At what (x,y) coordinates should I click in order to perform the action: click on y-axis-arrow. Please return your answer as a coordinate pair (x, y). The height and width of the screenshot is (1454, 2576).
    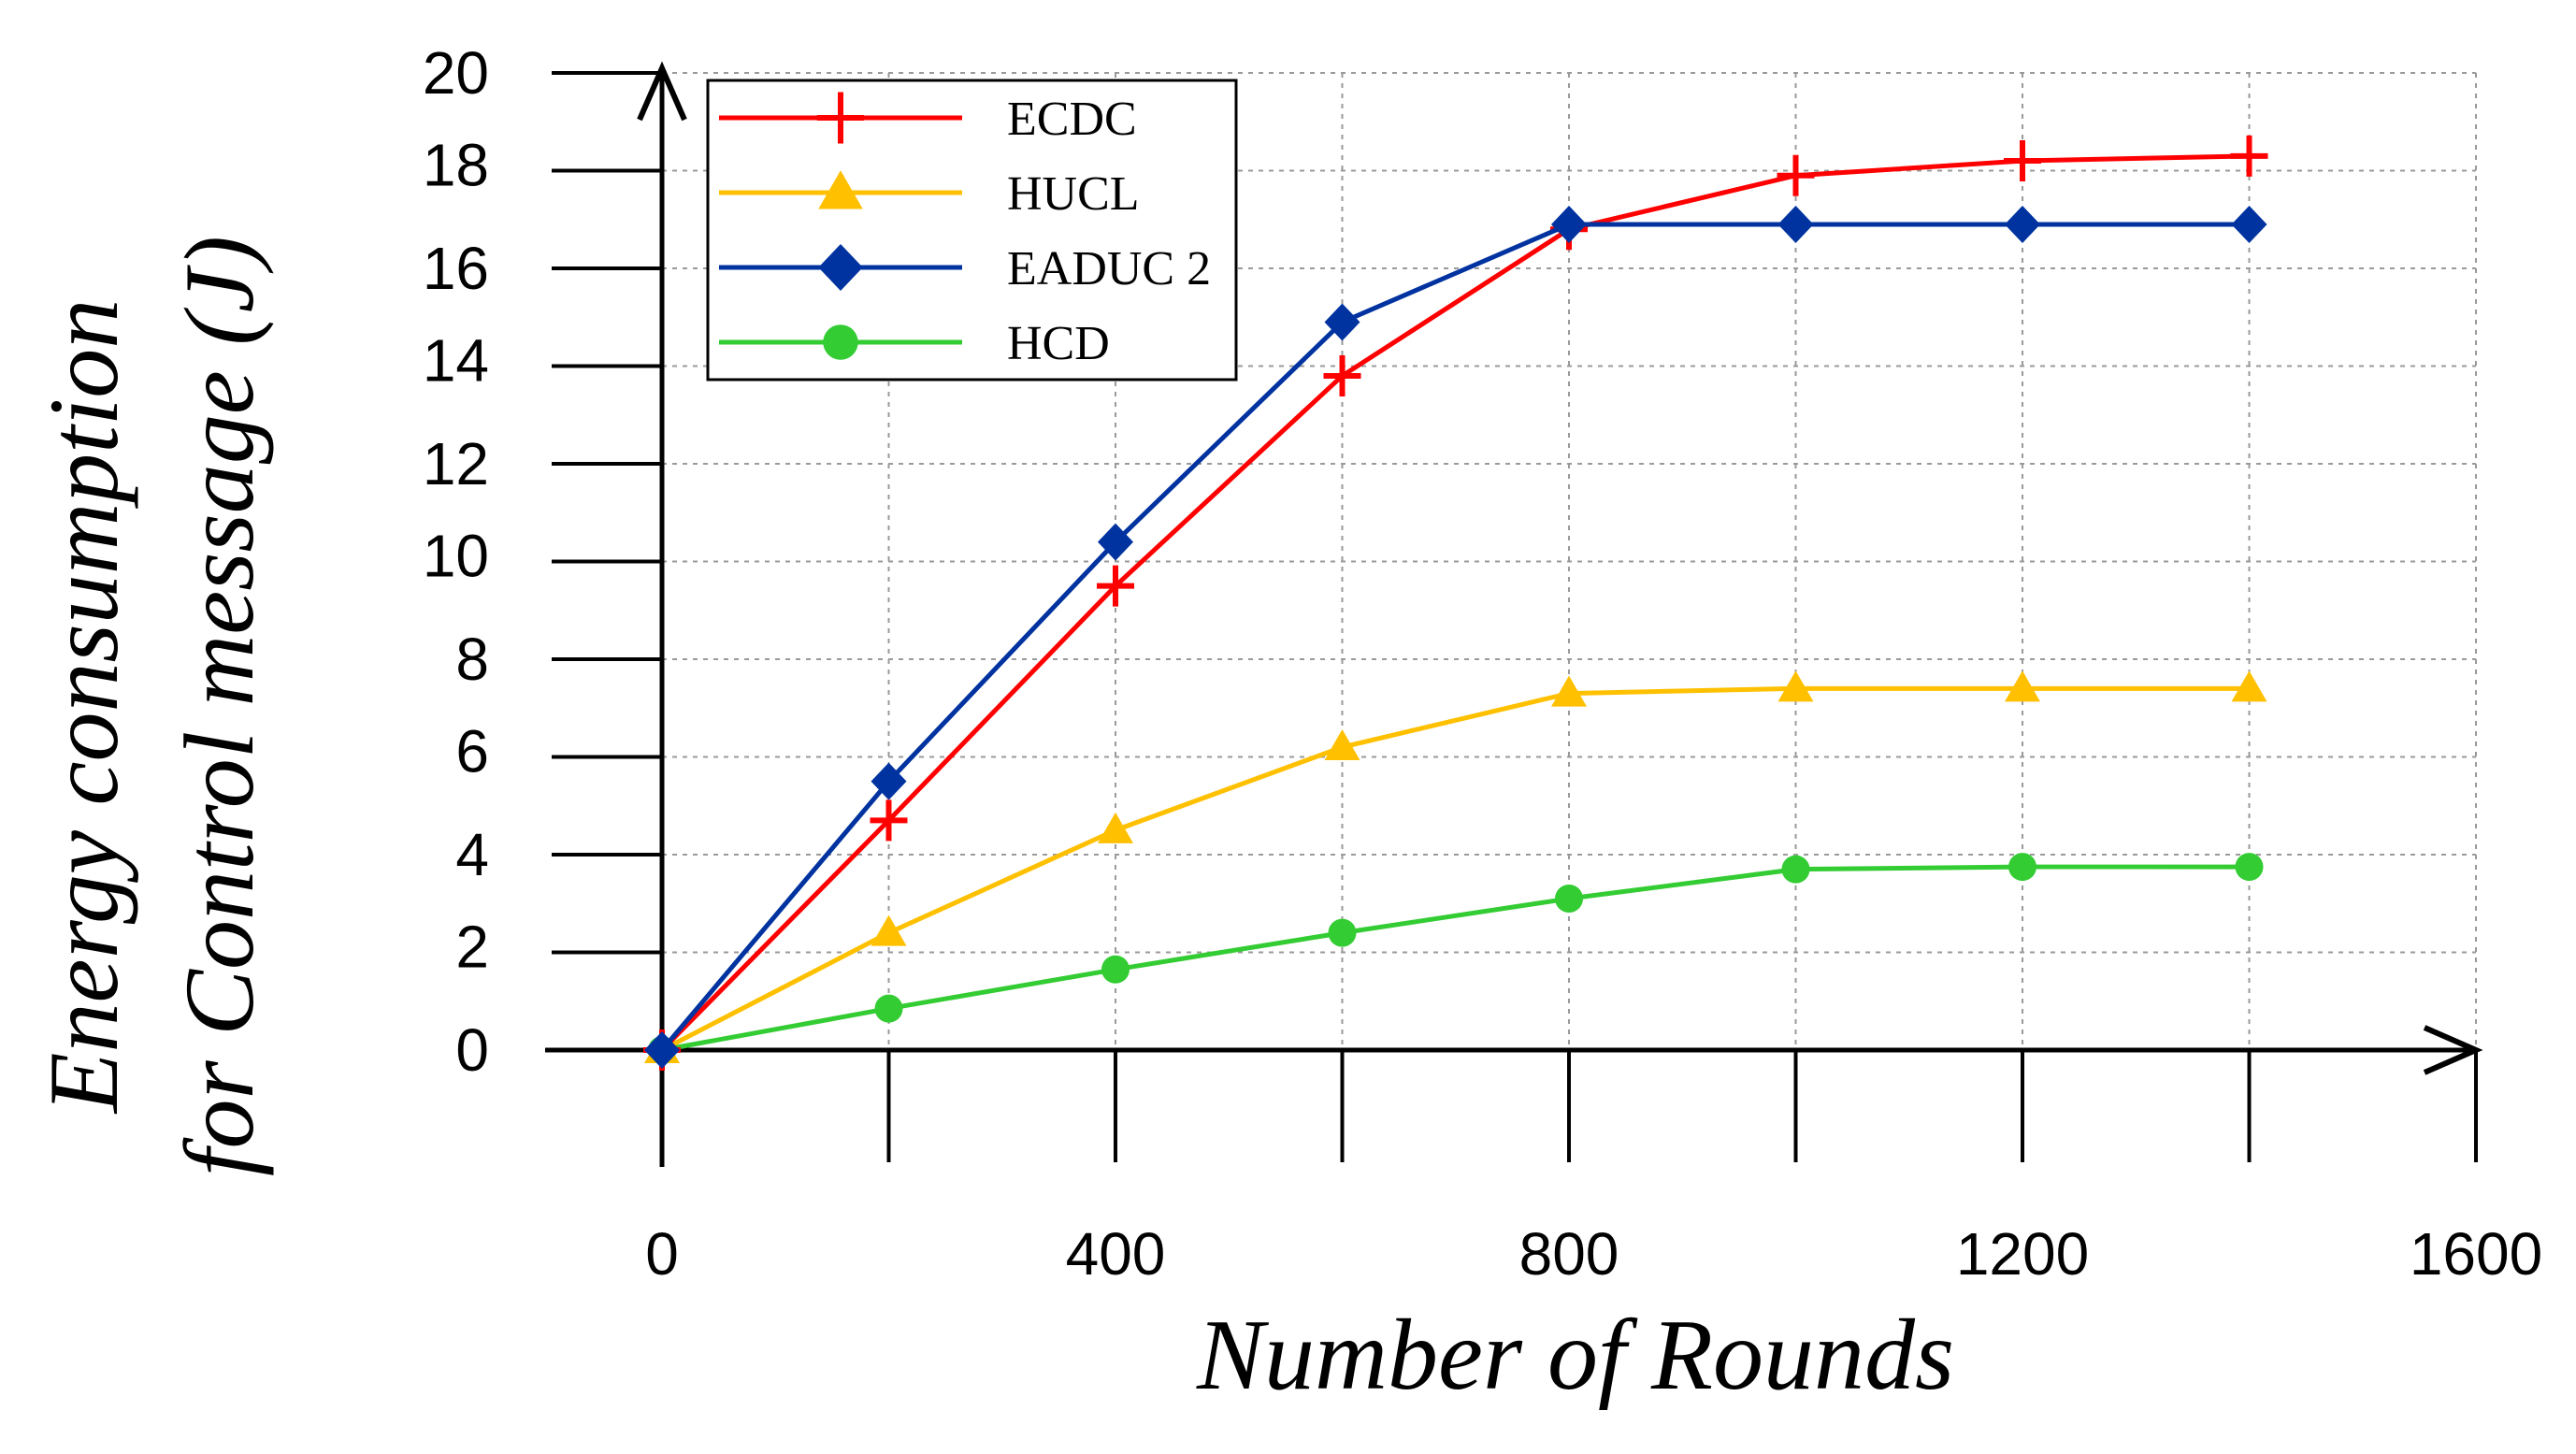
    Looking at the image, I should click on (662, 91).